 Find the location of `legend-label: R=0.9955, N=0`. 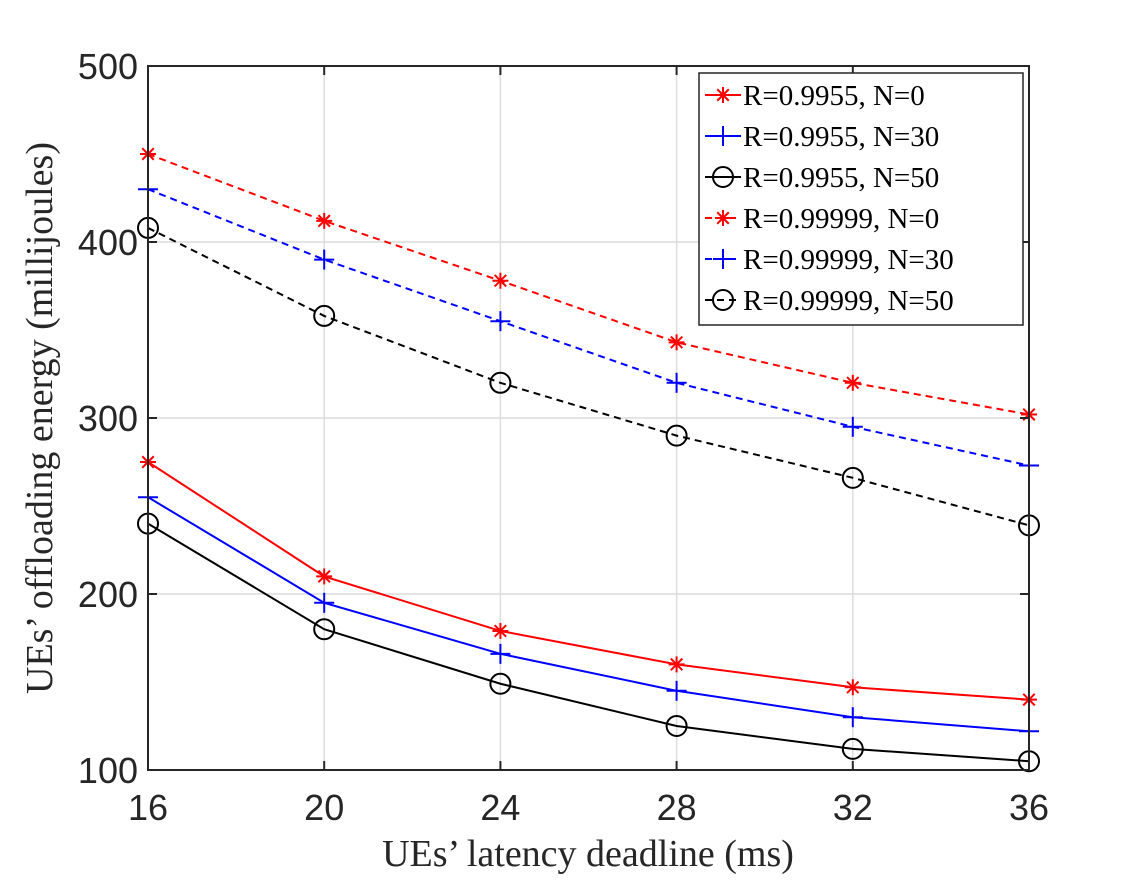

legend-label: R=0.9955, N=0 is located at coordinates (834, 96).